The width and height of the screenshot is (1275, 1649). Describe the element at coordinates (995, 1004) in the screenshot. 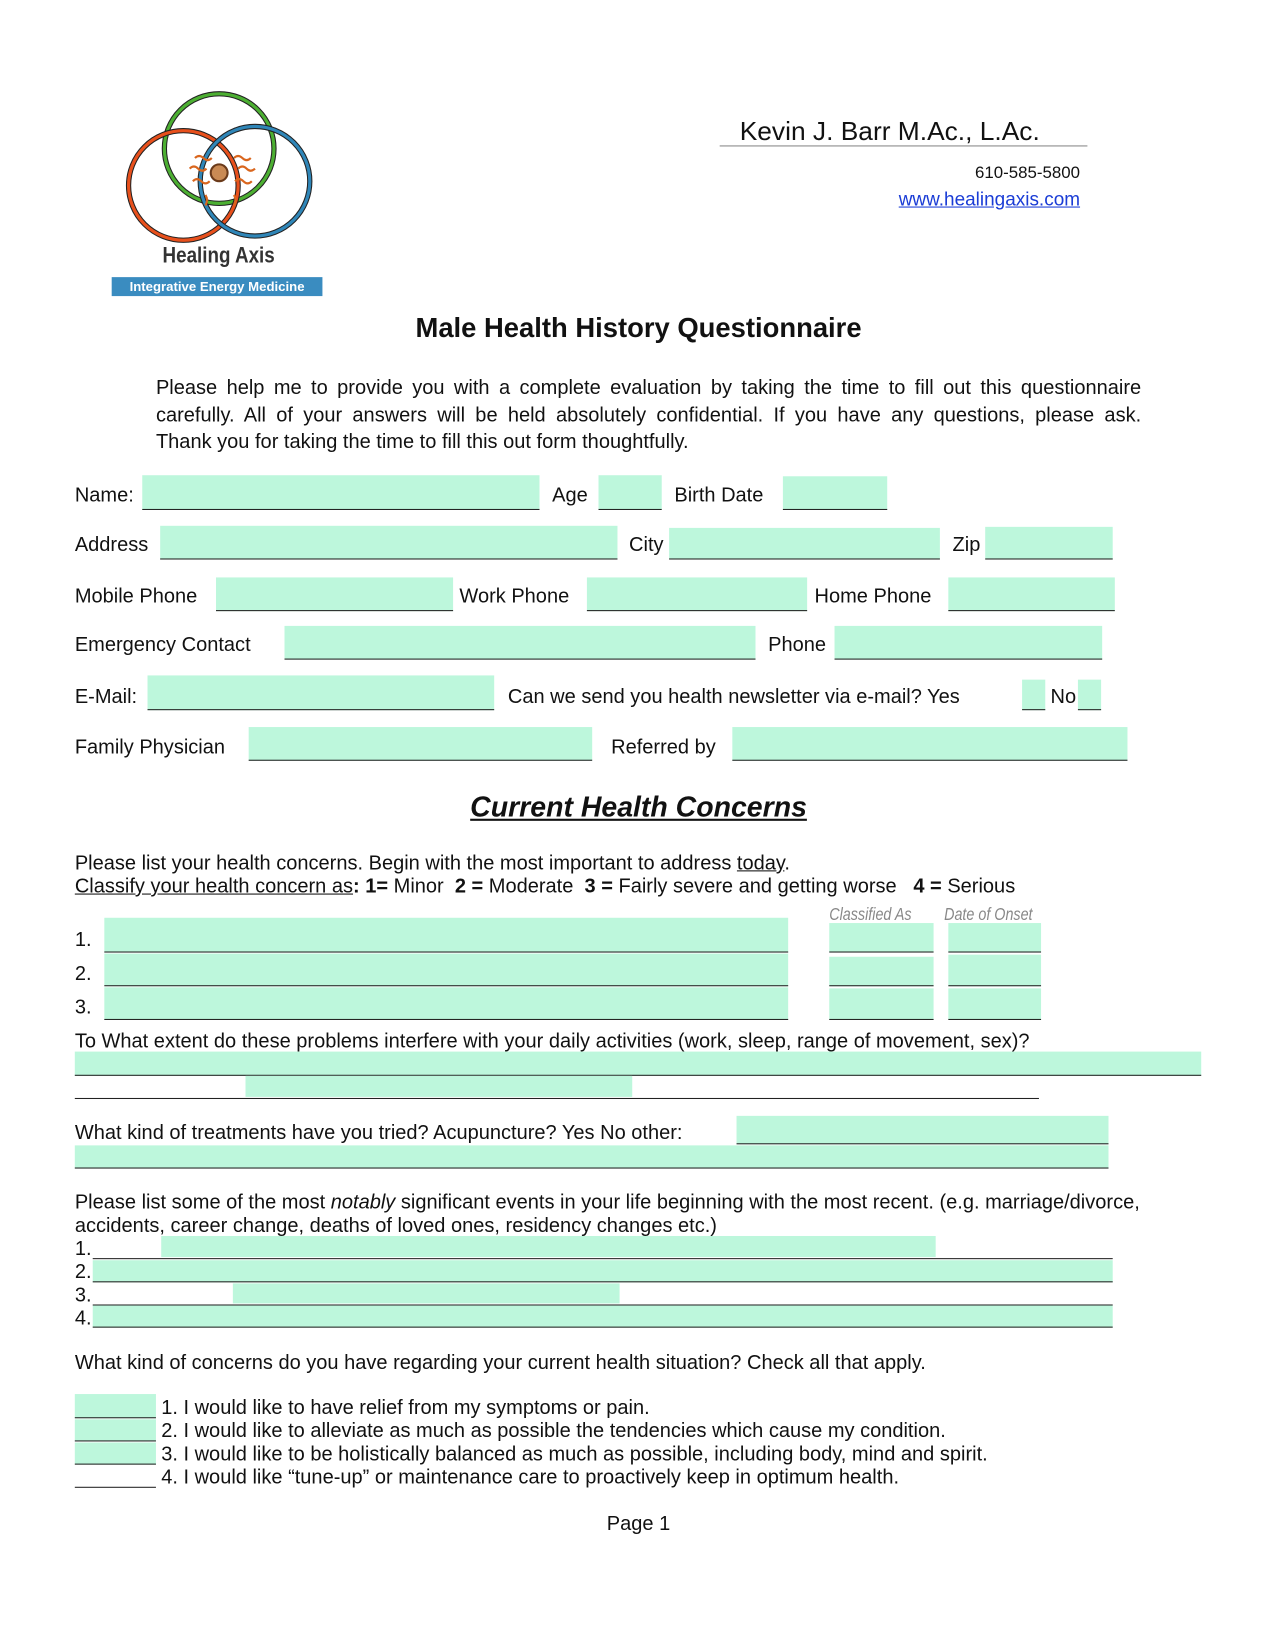

I see `concern-3-onset-input` at that location.